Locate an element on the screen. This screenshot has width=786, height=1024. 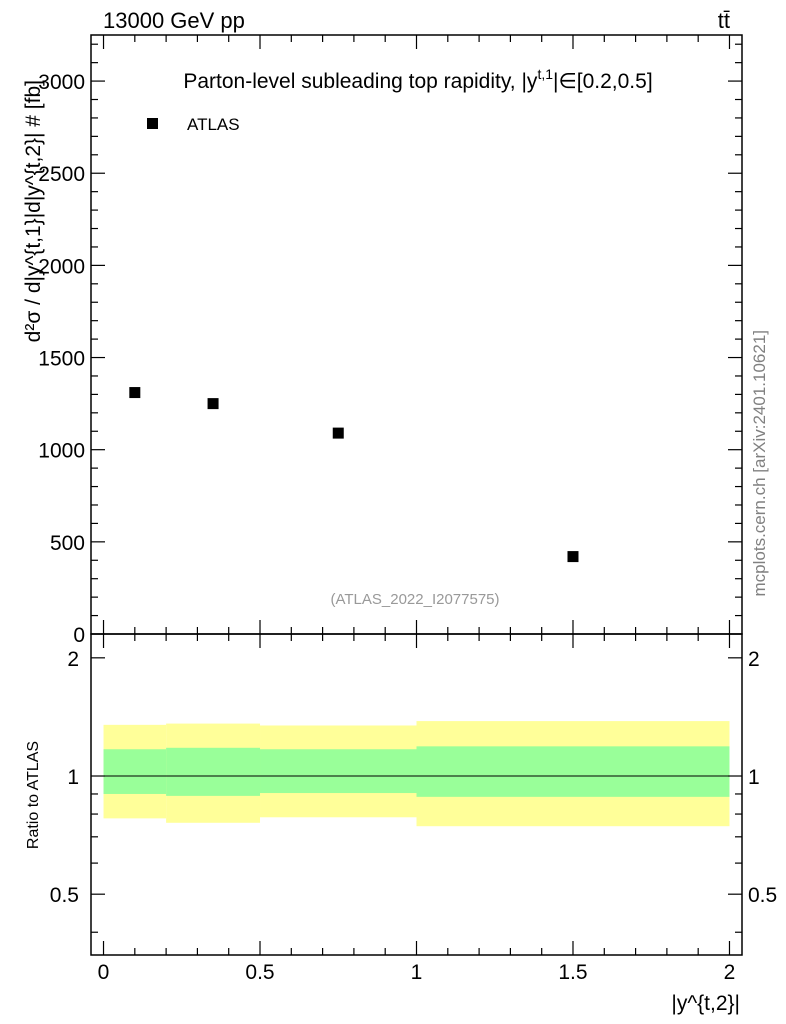
ratio-y-tick-label-right: 1 is located at coordinates (754, 777).